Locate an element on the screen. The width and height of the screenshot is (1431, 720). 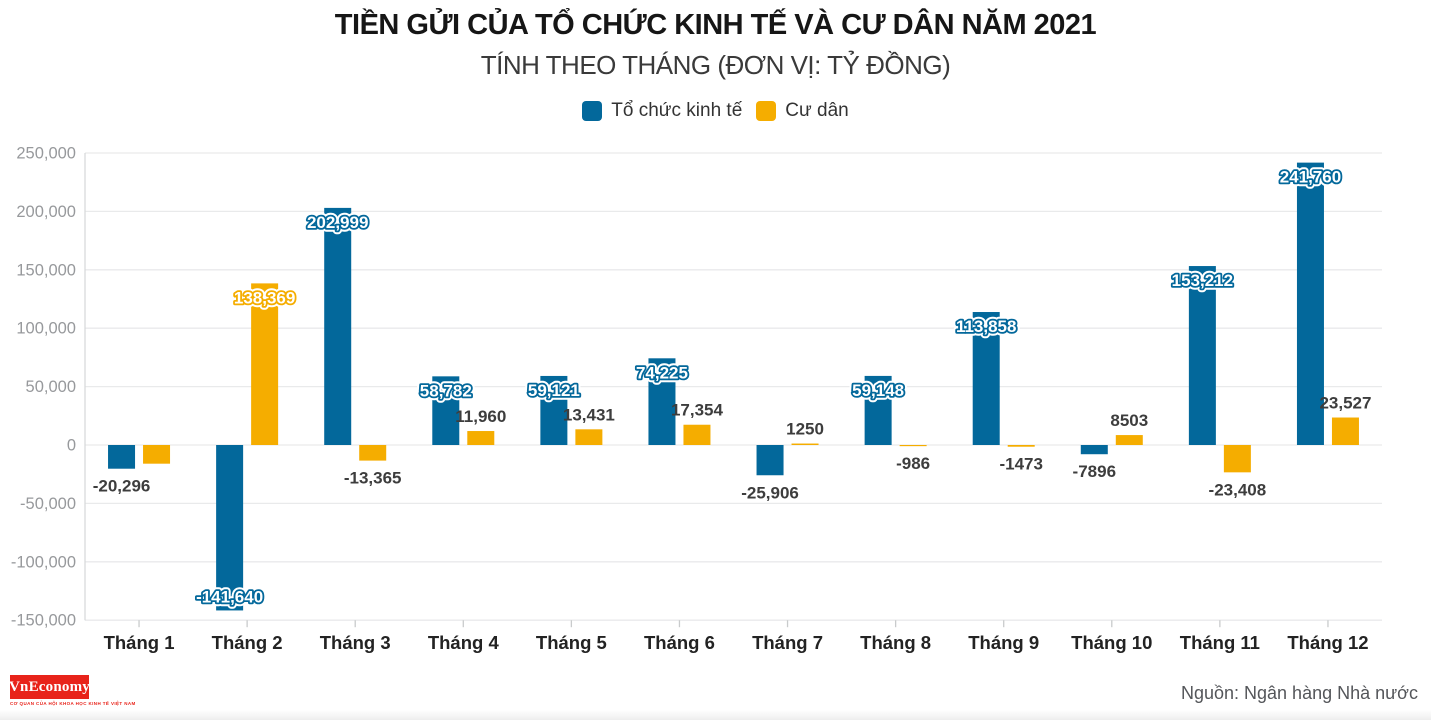
bar-value-label: 241,760 is located at coordinates (1310, 177).